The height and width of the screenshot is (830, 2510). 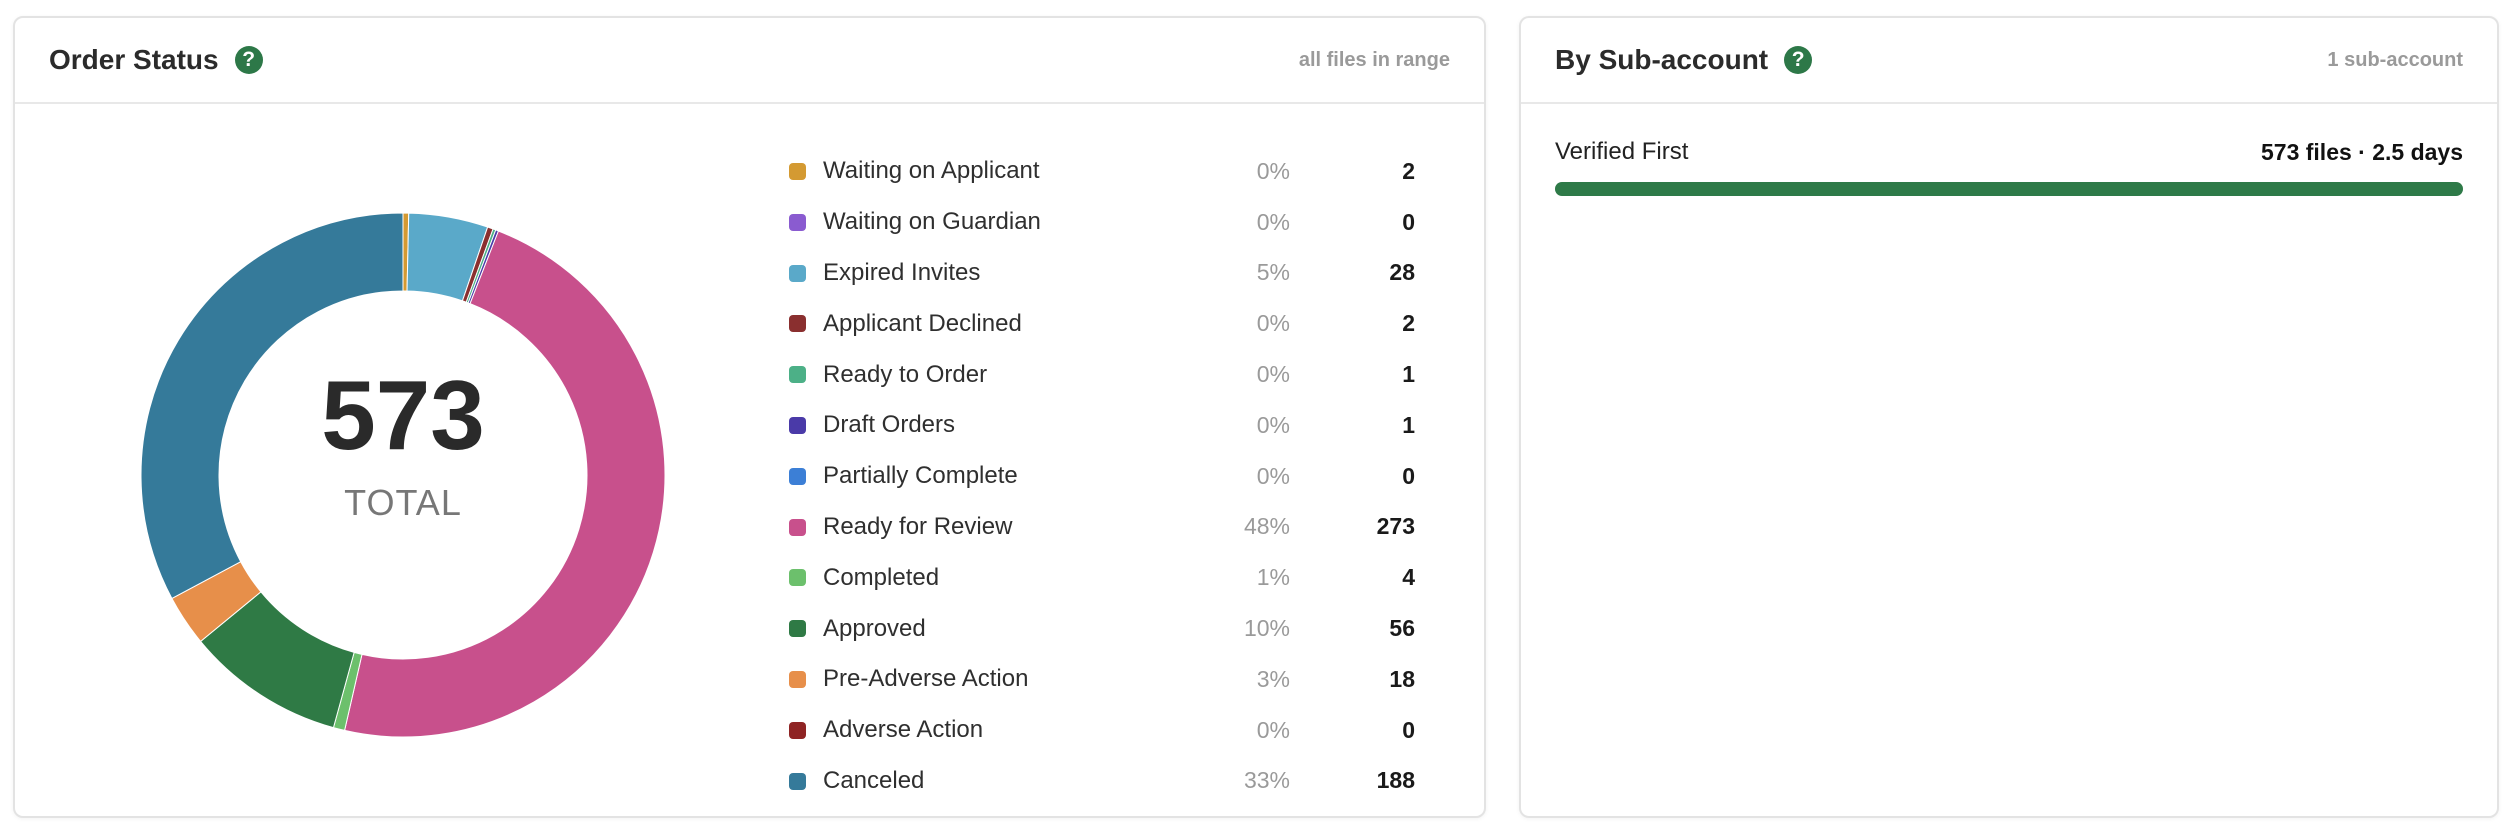 I want to click on sub-account-row: Verified First 573 files · 2.5 days, so click(x=2009, y=167).